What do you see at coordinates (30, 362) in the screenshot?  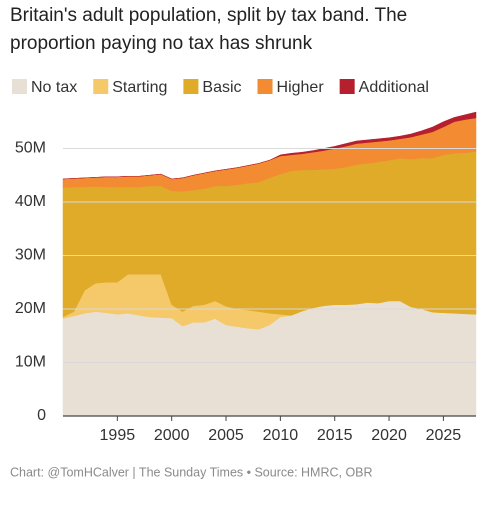 I see `y-tick-label: 10M` at bounding box center [30, 362].